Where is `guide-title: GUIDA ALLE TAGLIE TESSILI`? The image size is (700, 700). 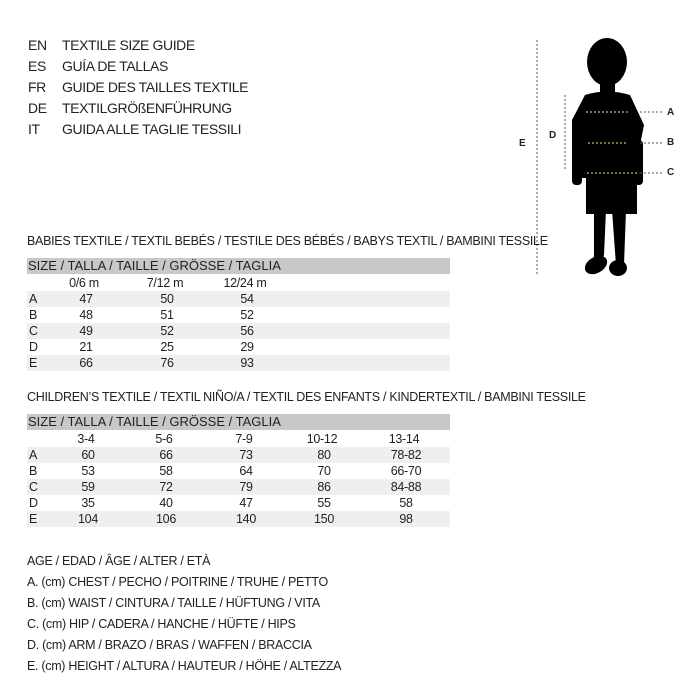 guide-title: GUIDA ALLE TAGLIE TESSILI is located at coordinates (152, 129).